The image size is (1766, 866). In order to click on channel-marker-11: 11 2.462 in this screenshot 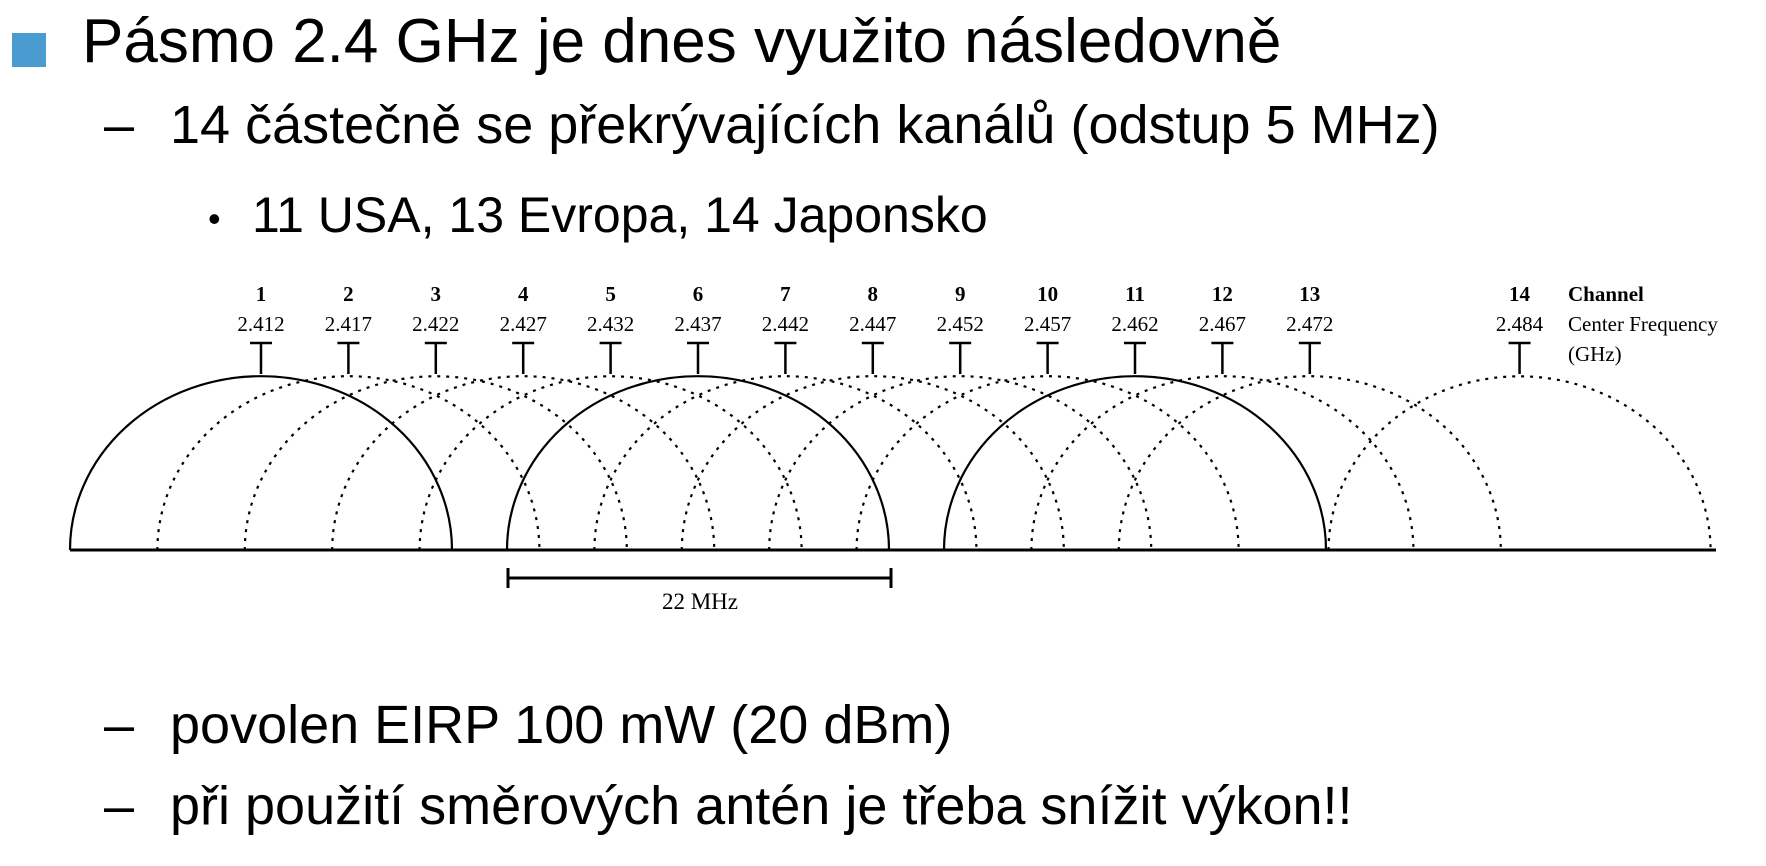, I will do `click(1135, 328)`.